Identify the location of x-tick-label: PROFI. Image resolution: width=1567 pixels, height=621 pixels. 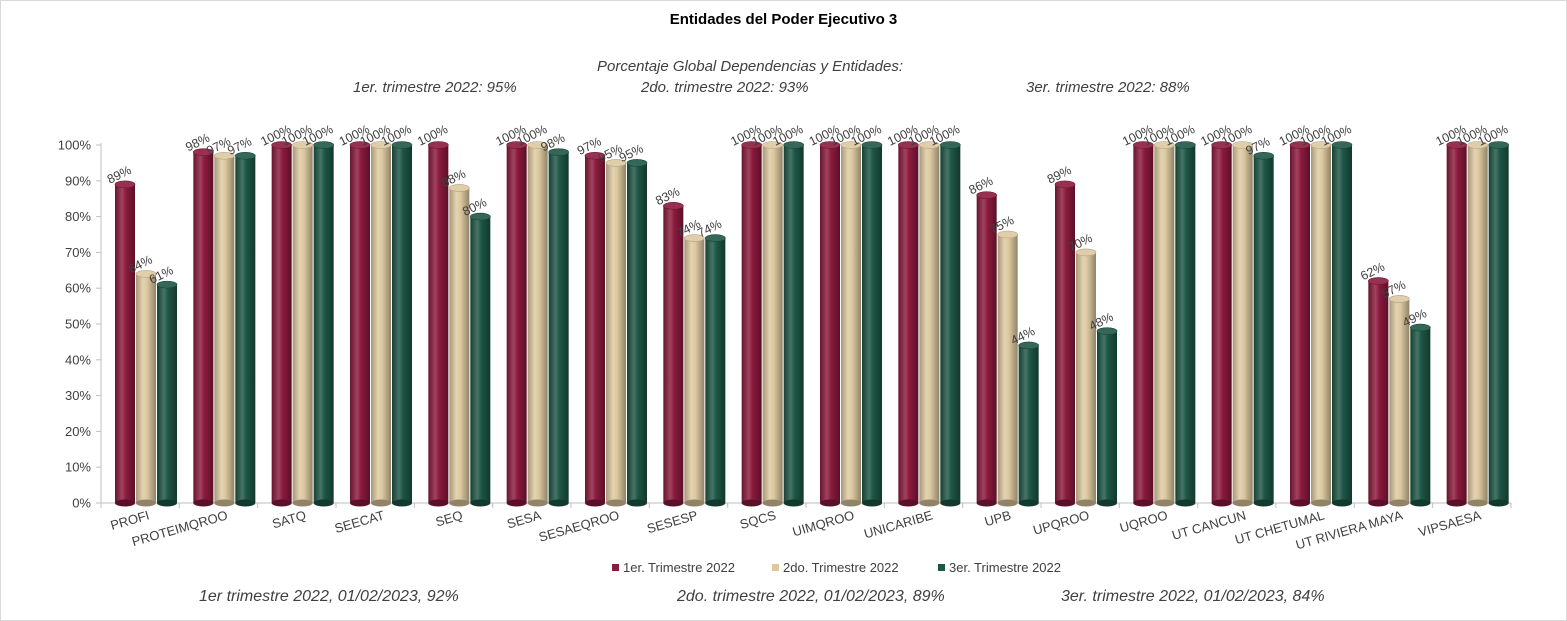
(130, 519).